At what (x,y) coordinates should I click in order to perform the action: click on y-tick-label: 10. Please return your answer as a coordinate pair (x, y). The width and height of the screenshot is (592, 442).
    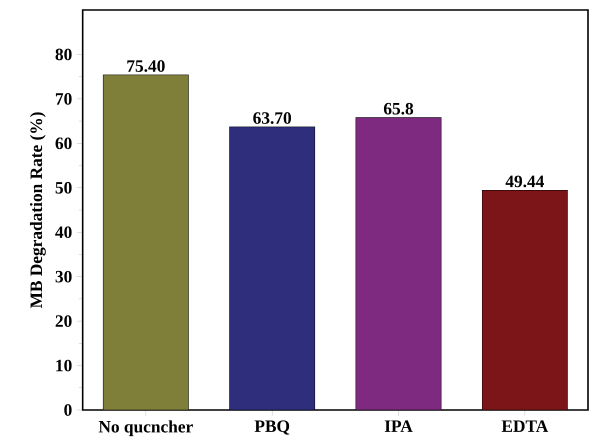
    Looking at the image, I should click on (64, 366).